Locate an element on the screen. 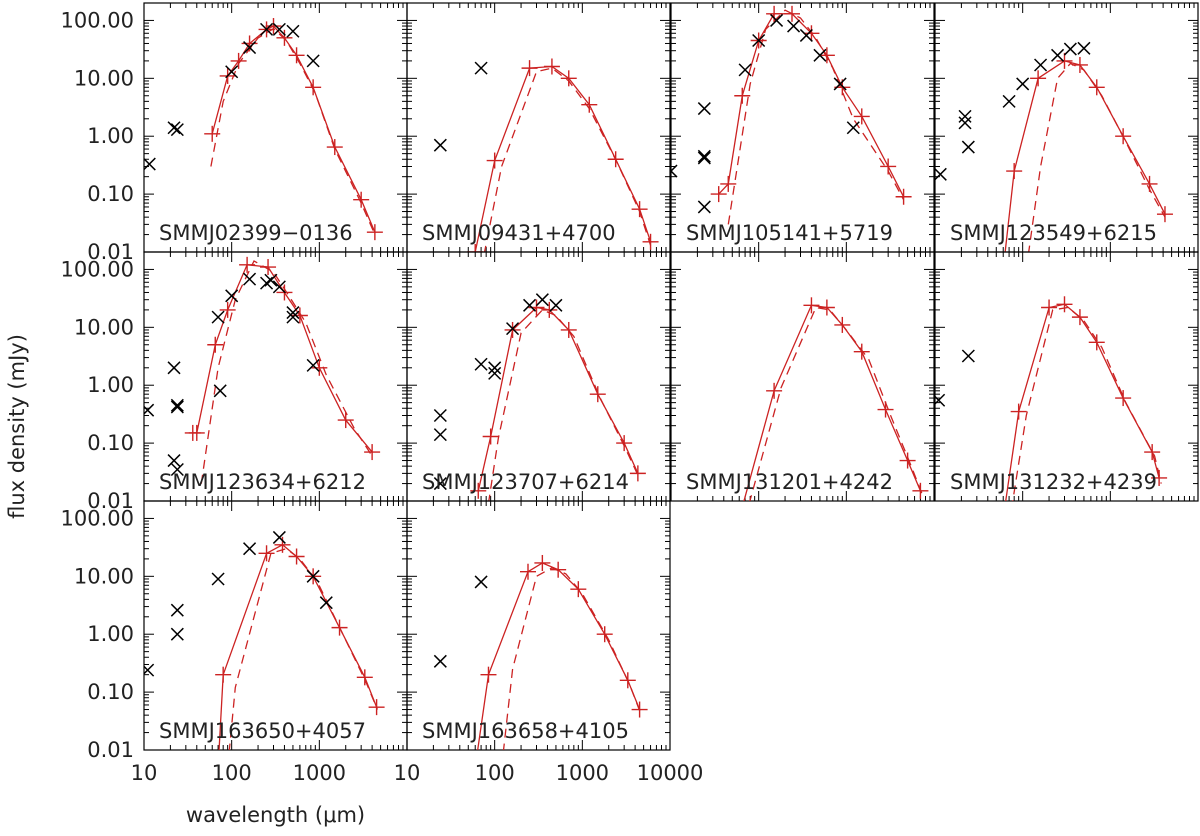 The width and height of the screenshot is (1200, 836). x-tick-label: 100 is located at coordinates (232, 773).